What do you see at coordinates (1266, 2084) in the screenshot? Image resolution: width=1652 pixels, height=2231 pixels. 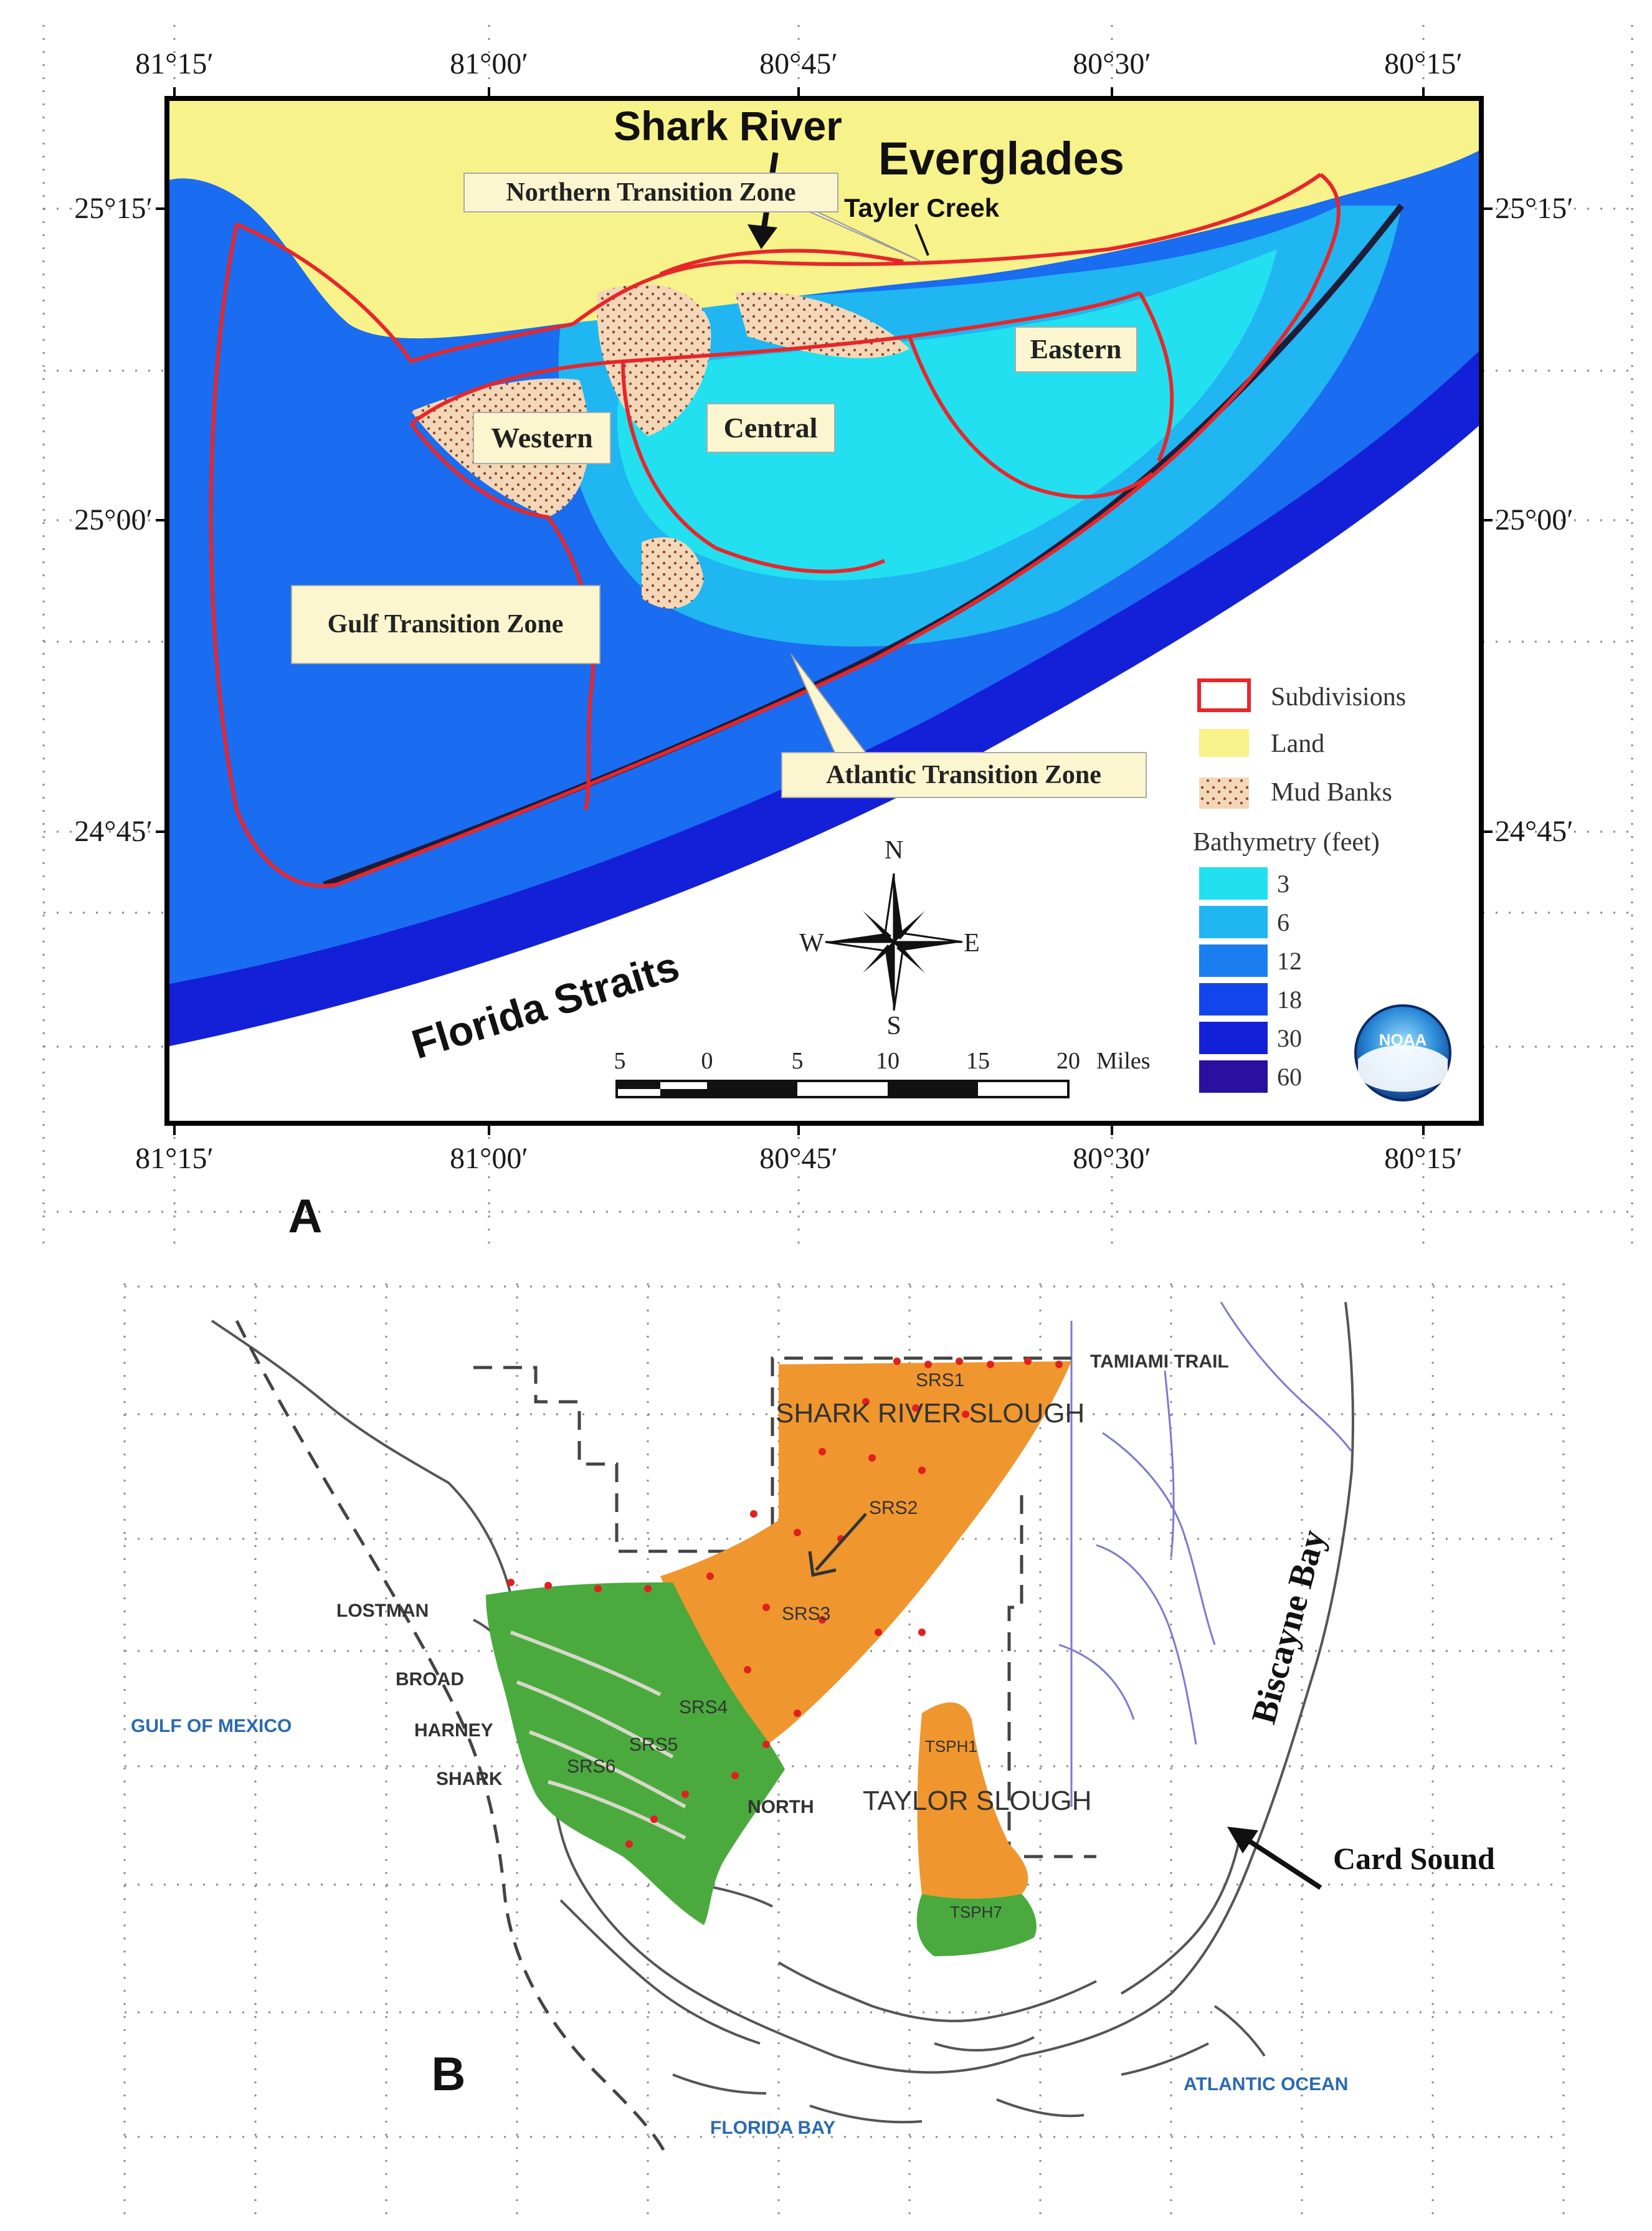 I see `atlantic-ocean-label: ATLANTIC OCEAN` at bounding box center [1266, 2084].